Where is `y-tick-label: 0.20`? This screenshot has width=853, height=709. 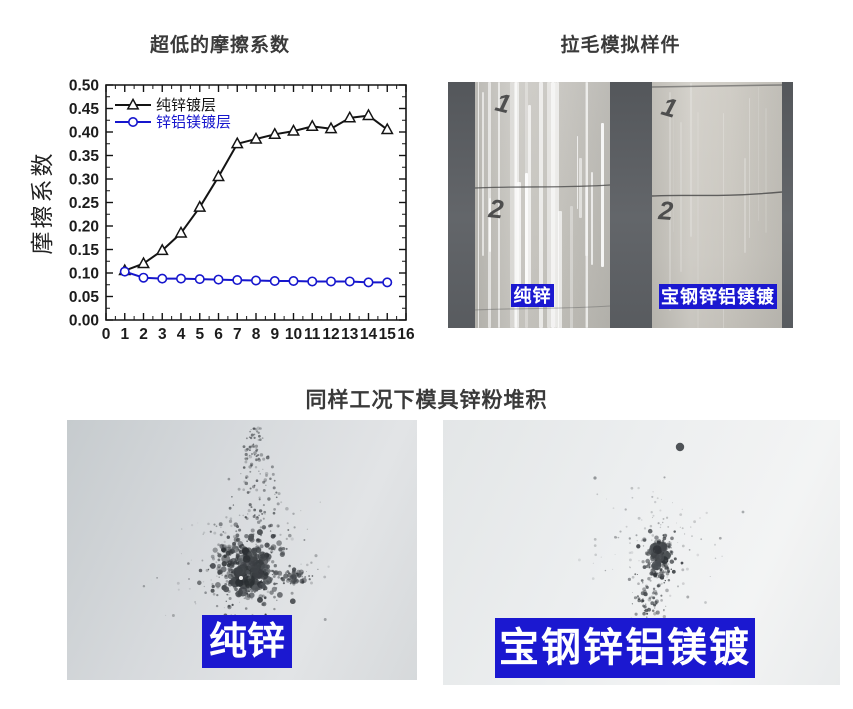 y-tick-label: 0.20 is located at coordinates (84, 227).